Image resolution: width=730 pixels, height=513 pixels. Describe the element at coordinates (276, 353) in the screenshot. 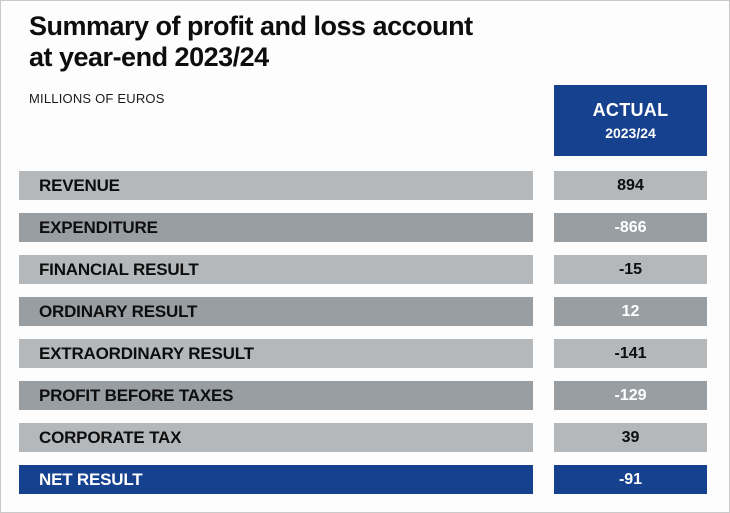

I see `row-label: EXTRAORDINARY RESULT` at that location.